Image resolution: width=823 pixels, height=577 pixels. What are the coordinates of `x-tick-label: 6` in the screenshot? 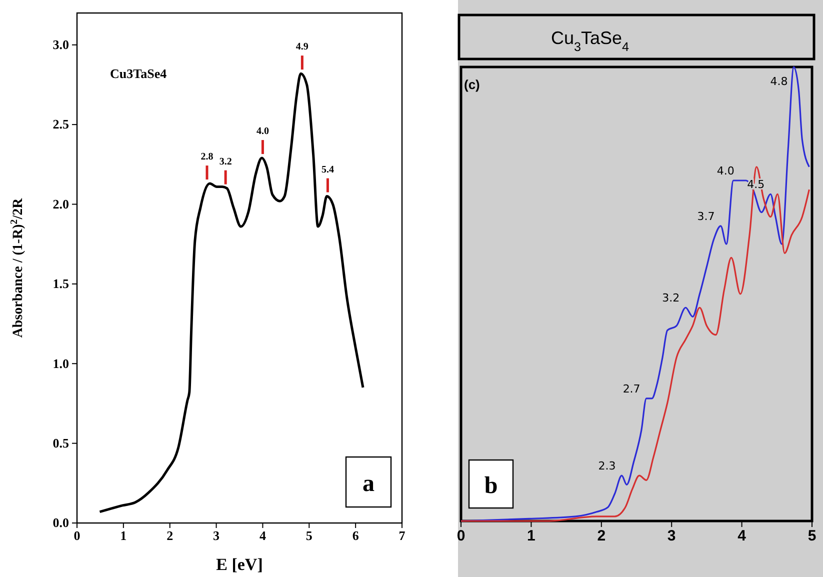 It's located at (356, 536).